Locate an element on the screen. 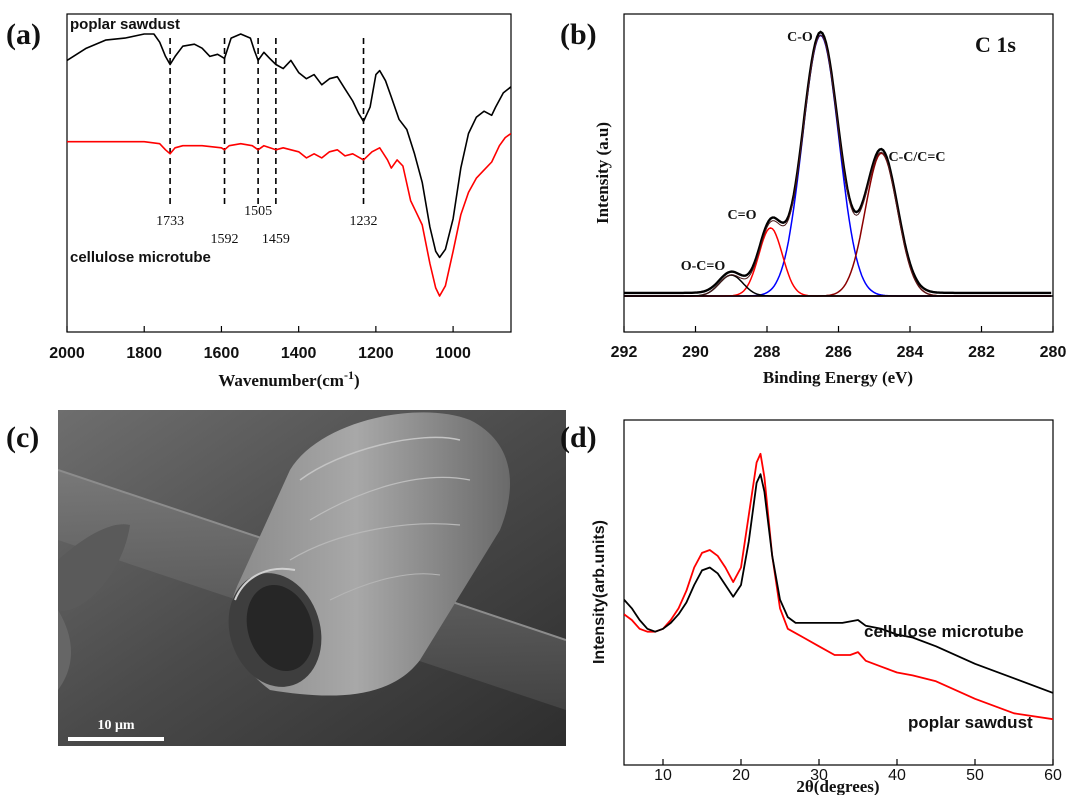 The height and width of the screenshot is (795, 1067). scale-bar-label: 10 μm is located at coordinates (115, 725).